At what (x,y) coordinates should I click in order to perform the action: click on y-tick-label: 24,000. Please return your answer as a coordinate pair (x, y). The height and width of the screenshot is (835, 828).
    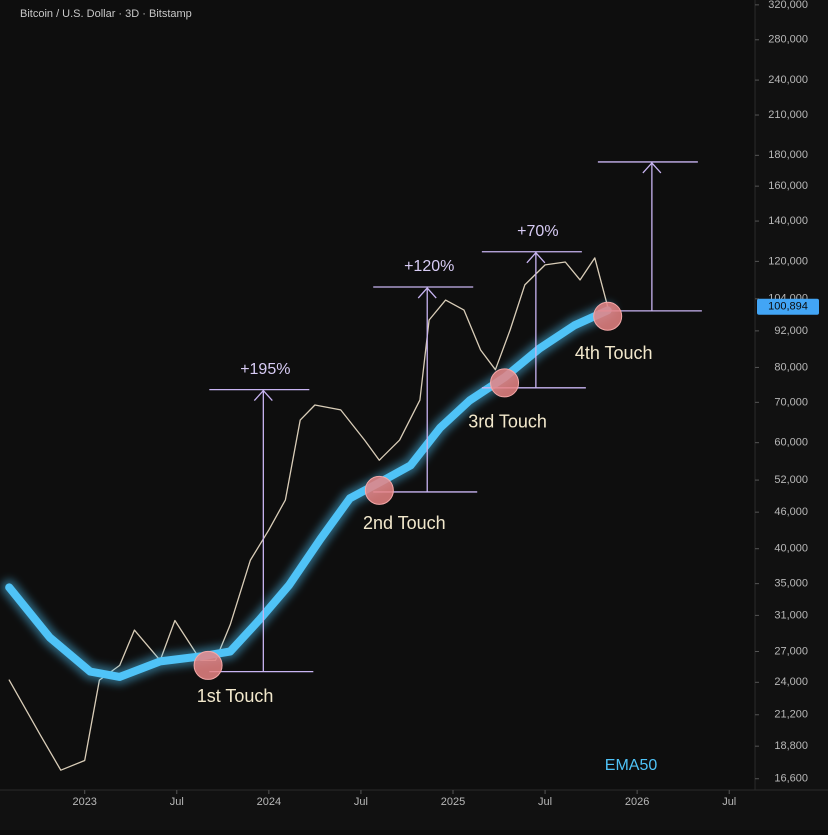
    Looking at the image, I should click on (791, 682).